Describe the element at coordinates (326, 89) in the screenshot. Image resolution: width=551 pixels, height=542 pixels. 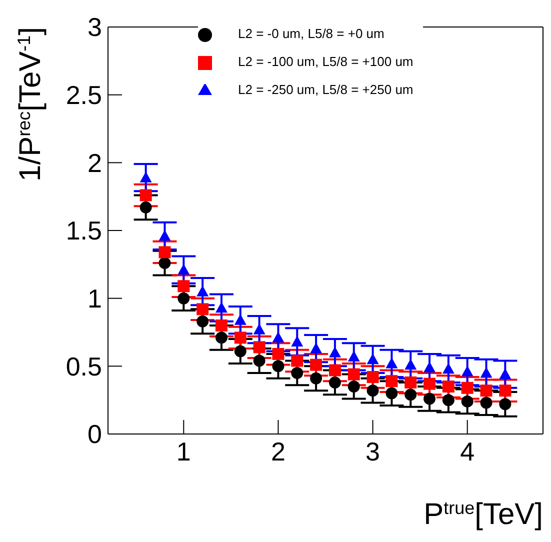
I see `legend-label: L2 = -250 um, L5/8 = +250 um` at that location.